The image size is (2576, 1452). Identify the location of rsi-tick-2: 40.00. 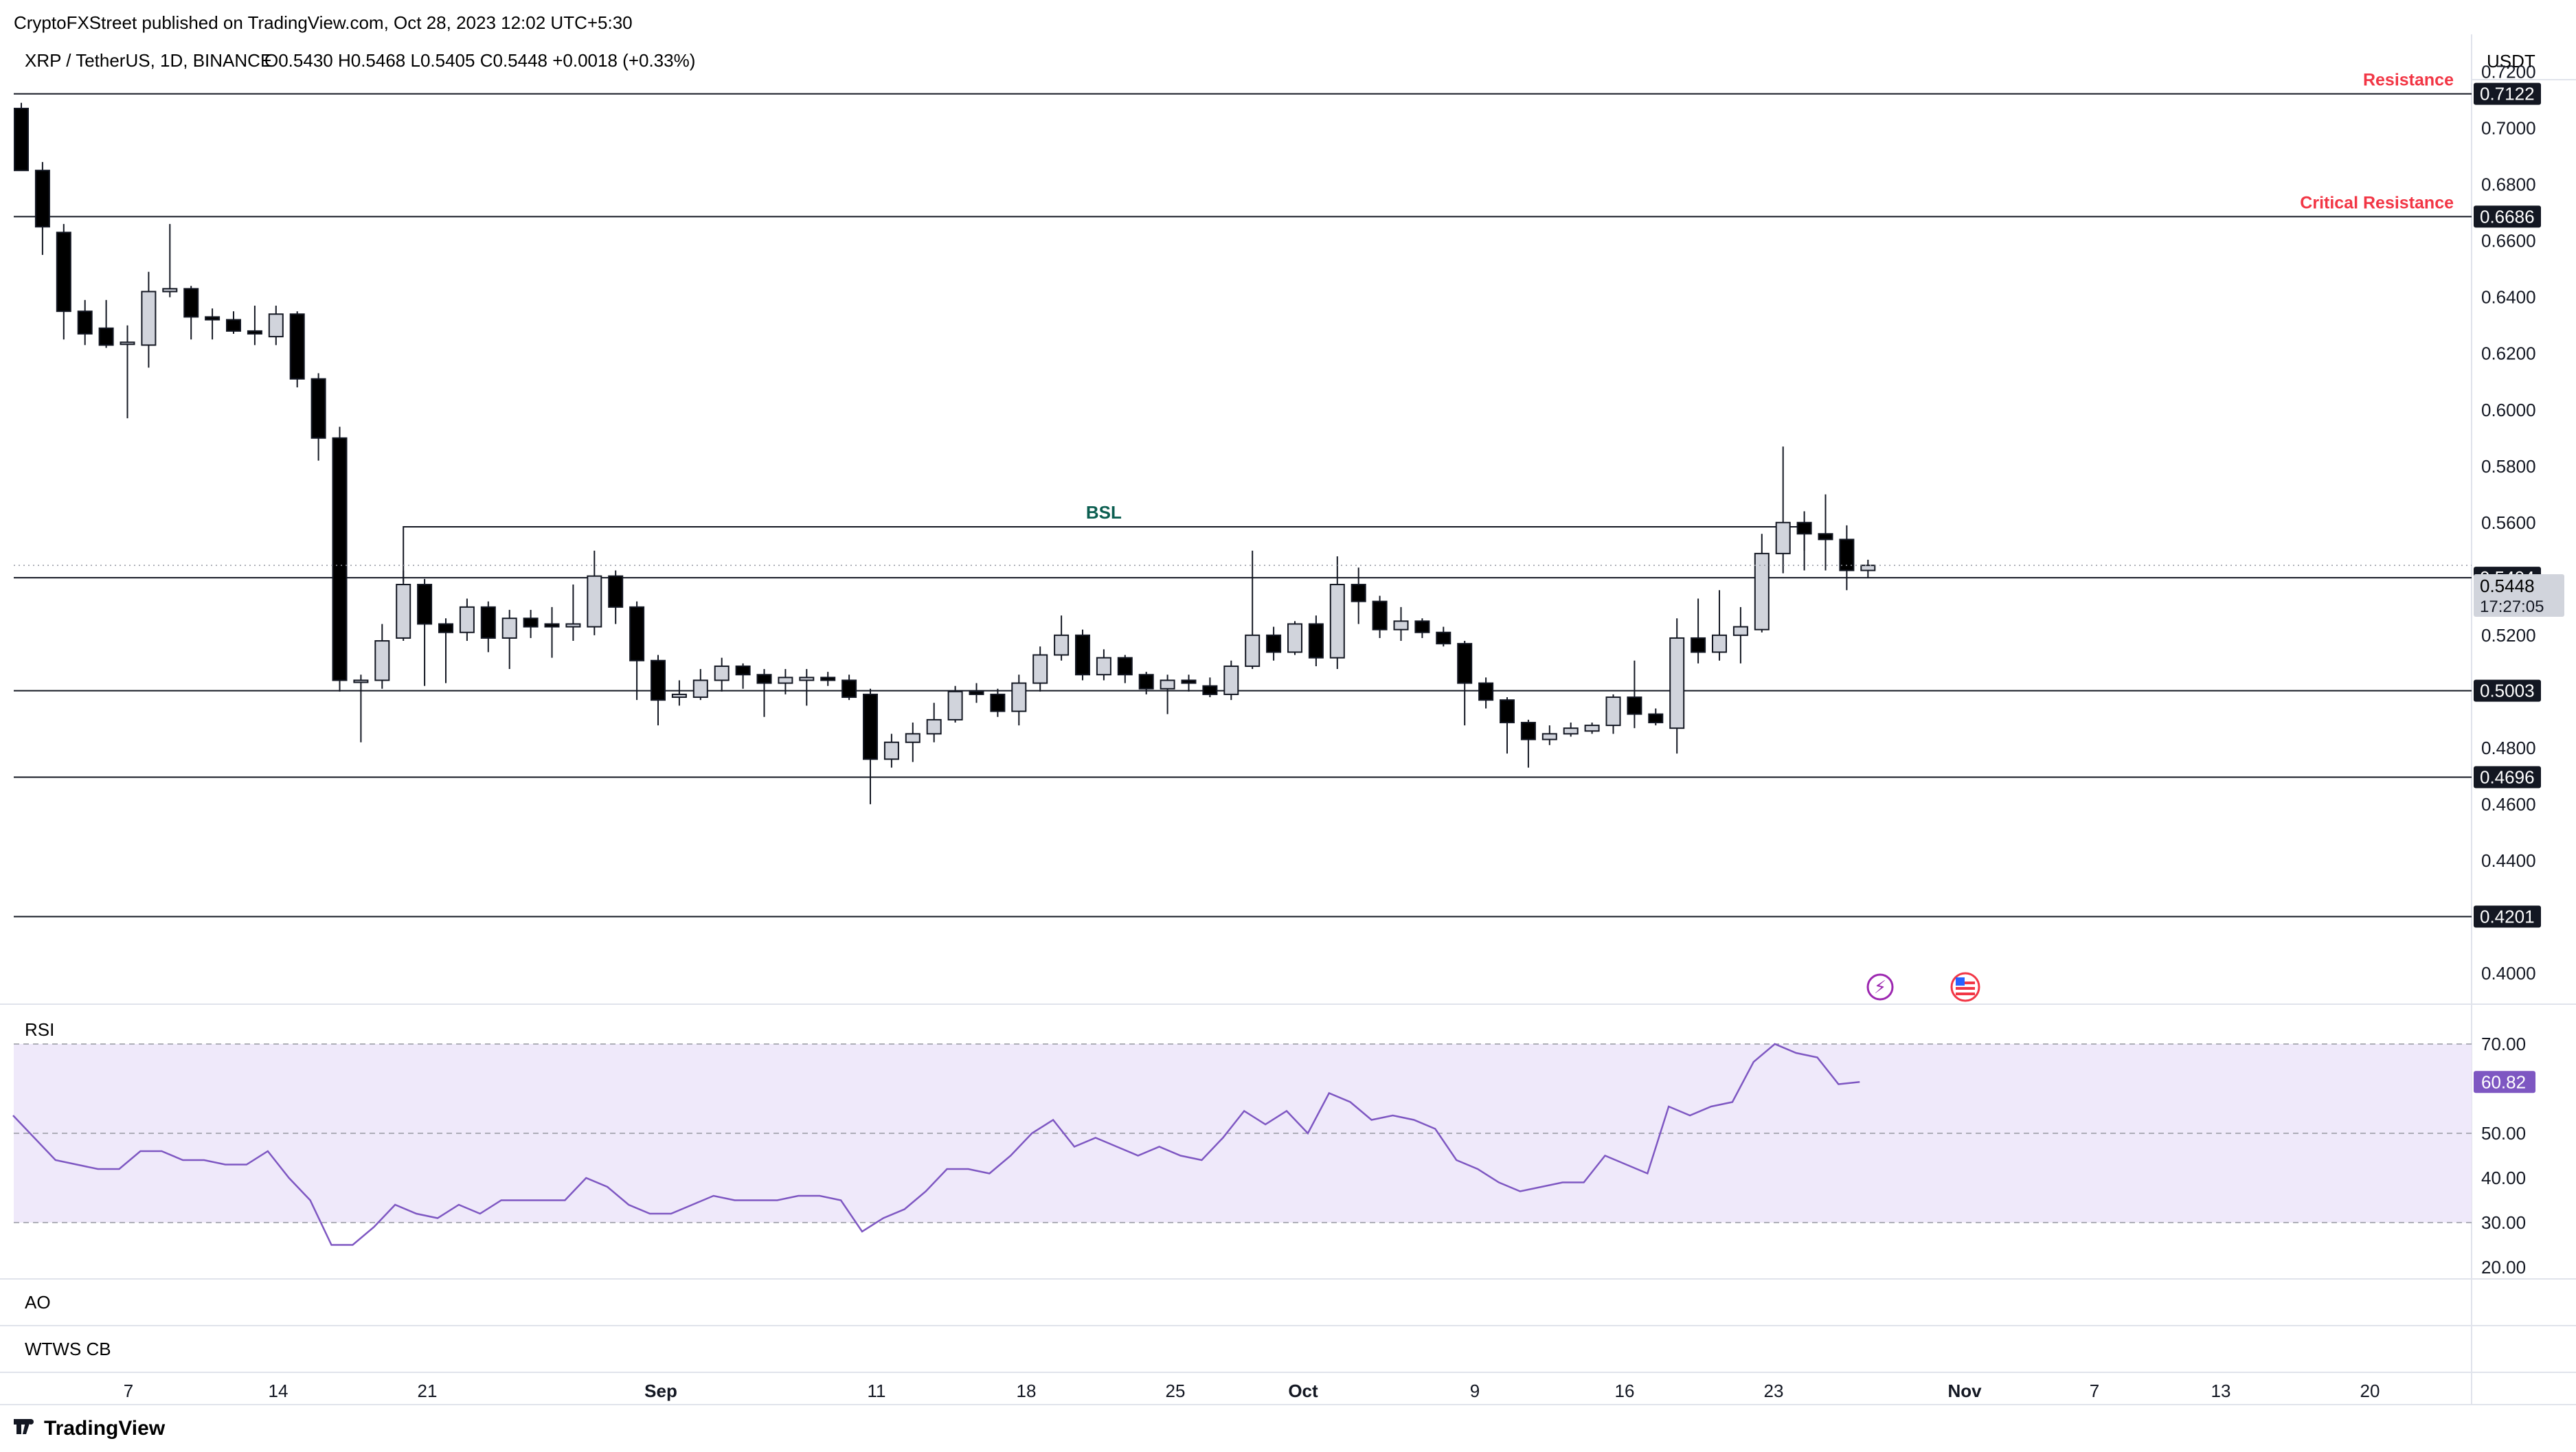
(2503, 1178).